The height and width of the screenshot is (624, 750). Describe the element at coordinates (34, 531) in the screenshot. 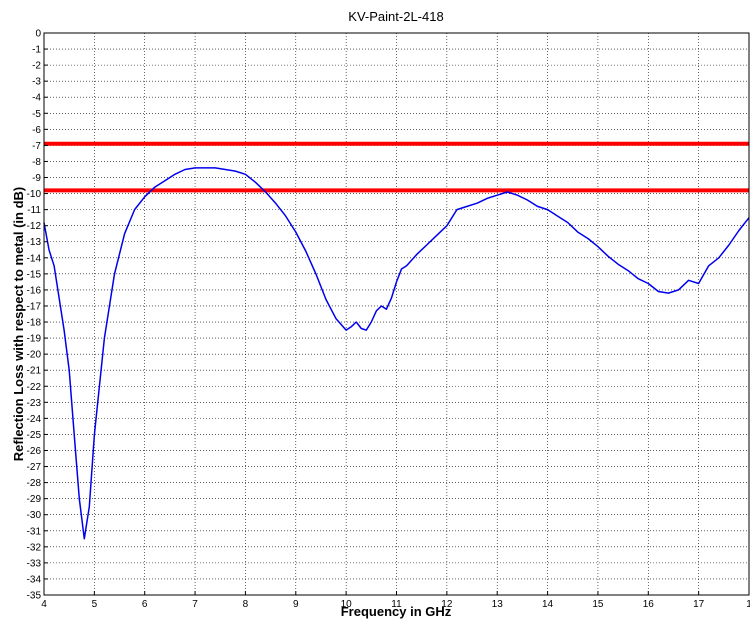

I see `y-tick-label: -31` at that location.